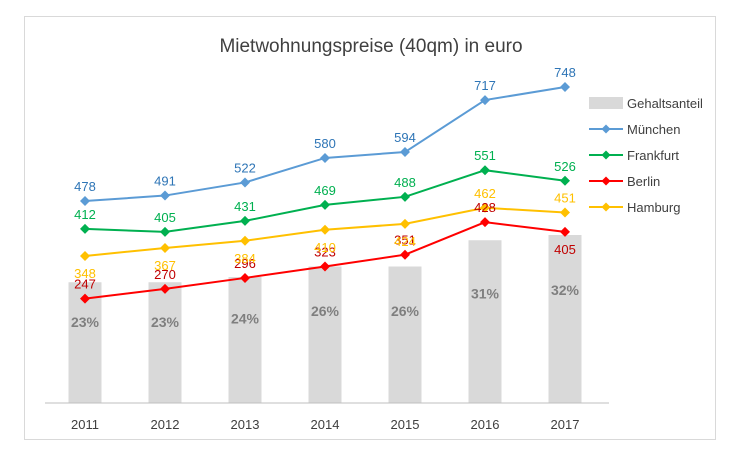 The image size is (754, 457). Describe the element at coordinates (405, 334) in the screenshot. I see `bar-2015` at that location.